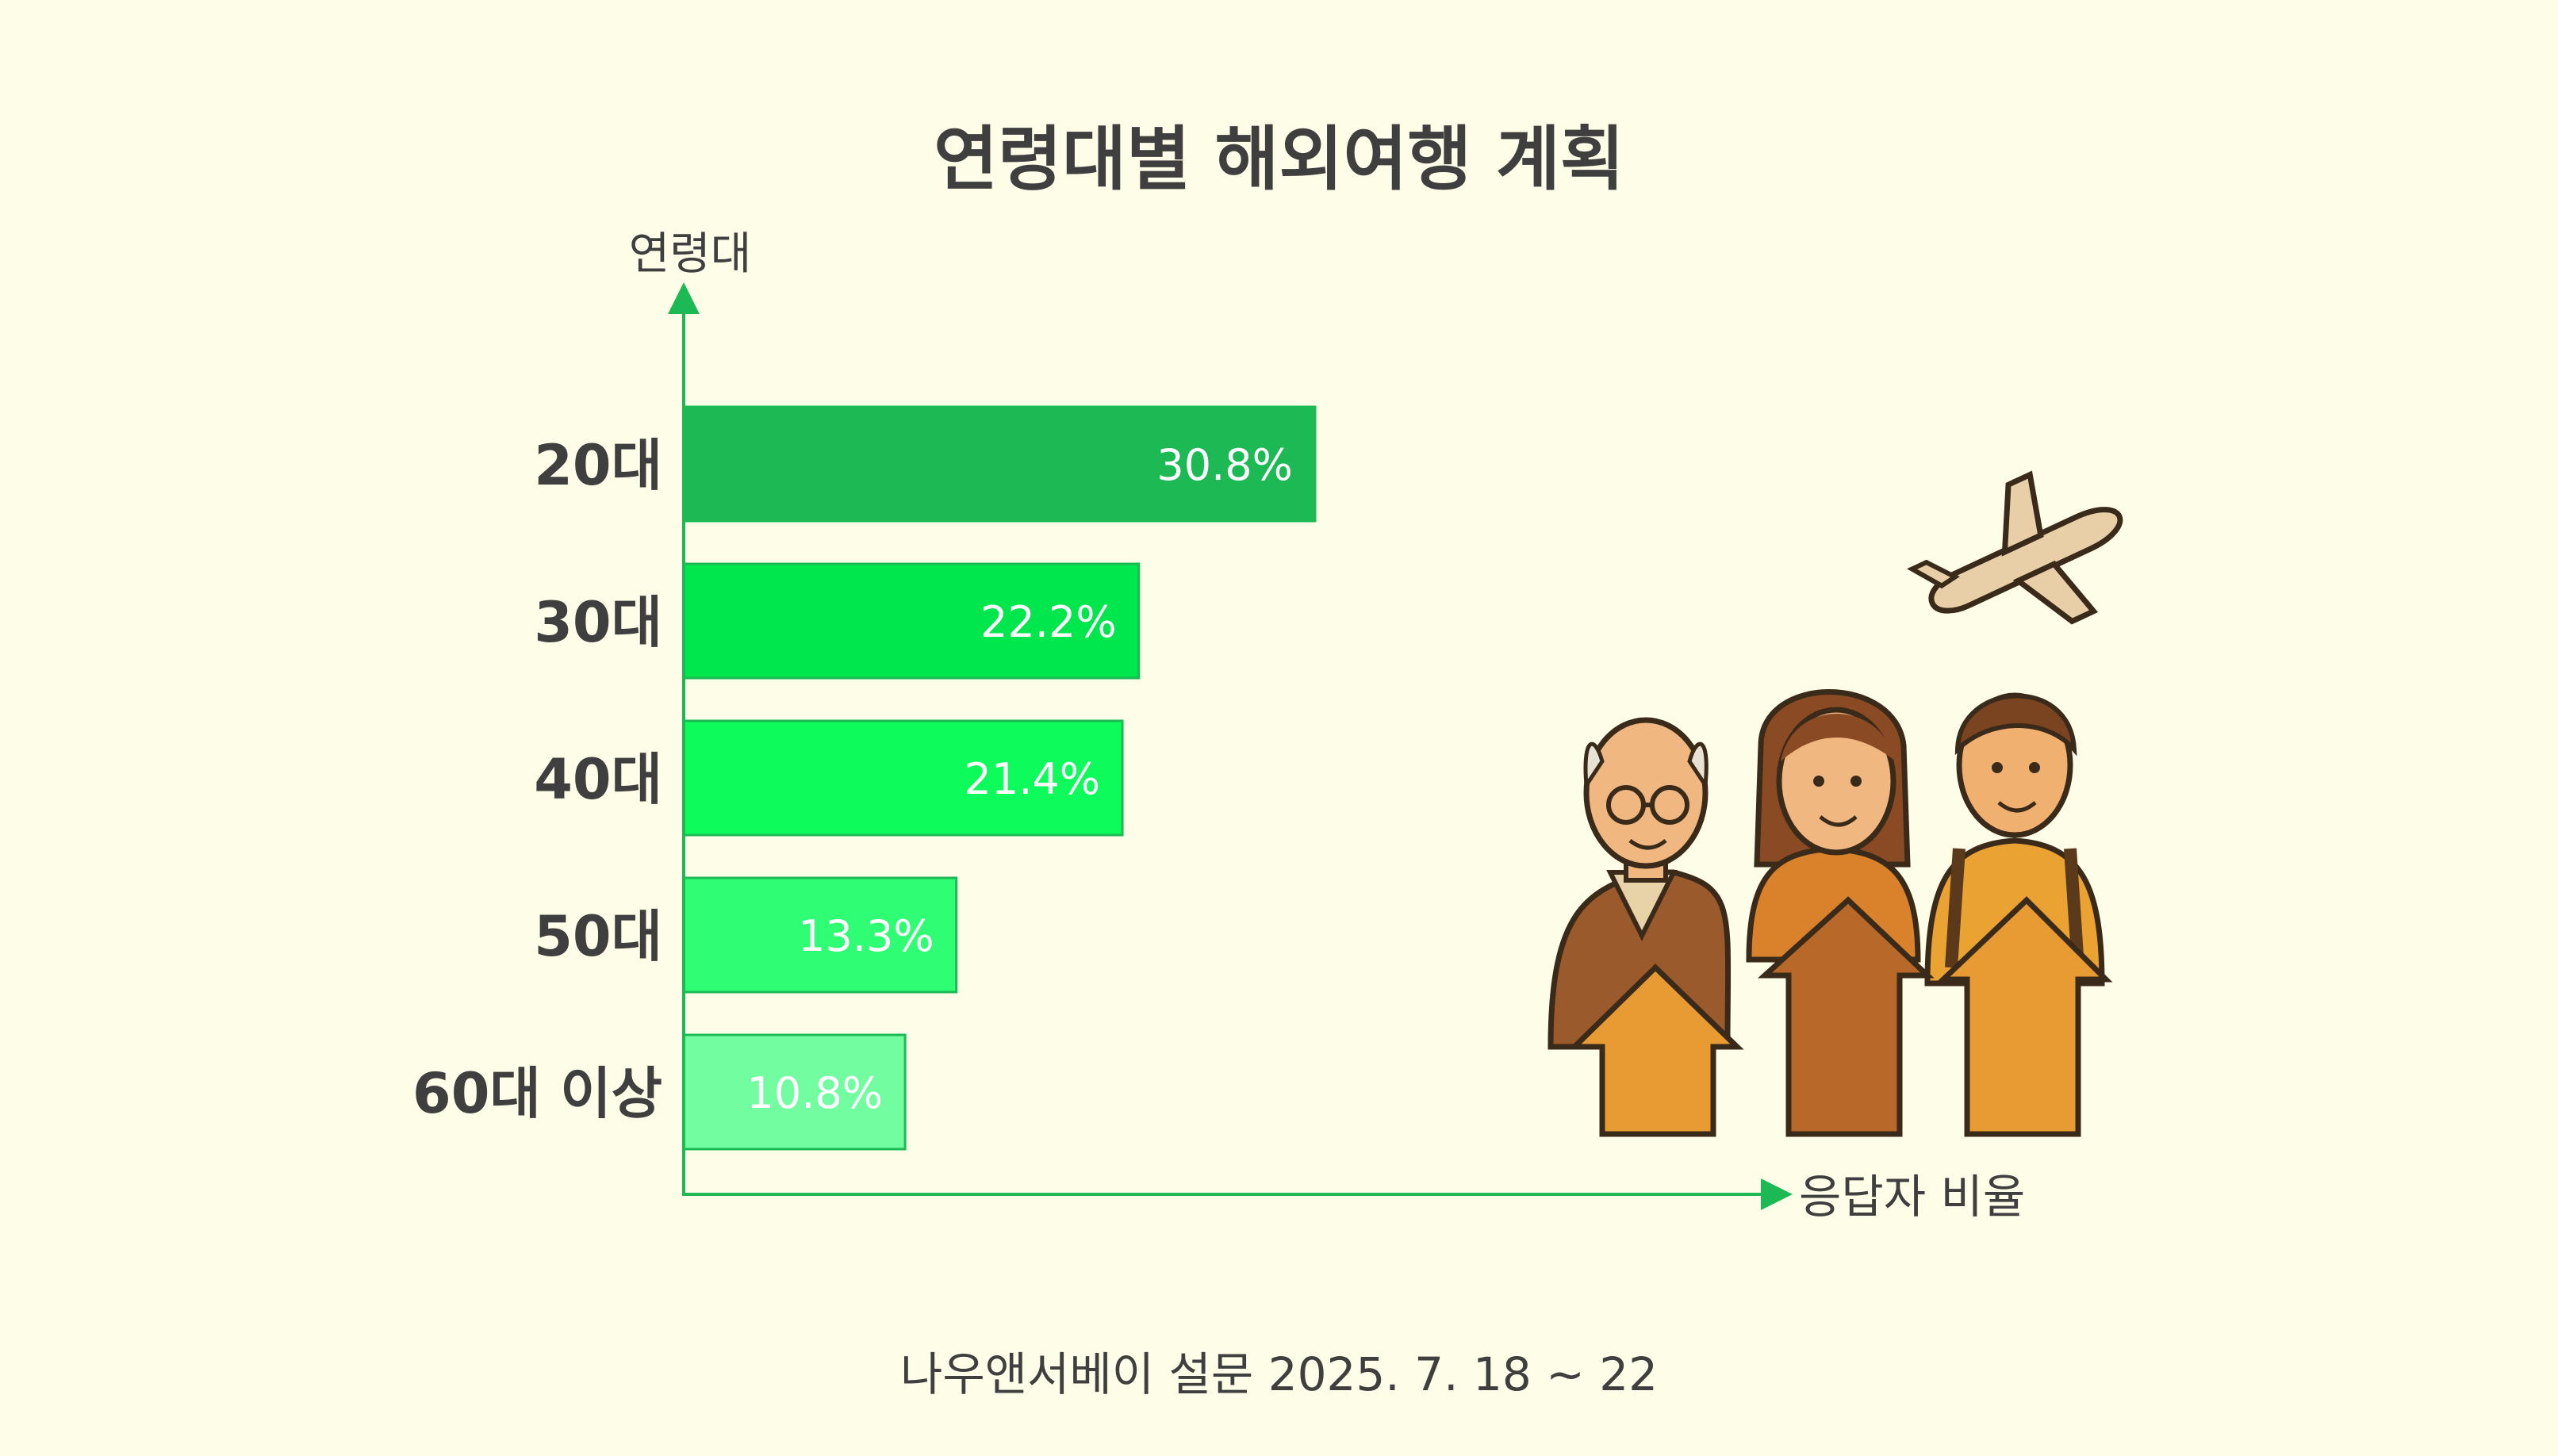 The height and width of the screenshot is (1456, 2558). I want to click on category-label-2: 40대, so click(598, 779).